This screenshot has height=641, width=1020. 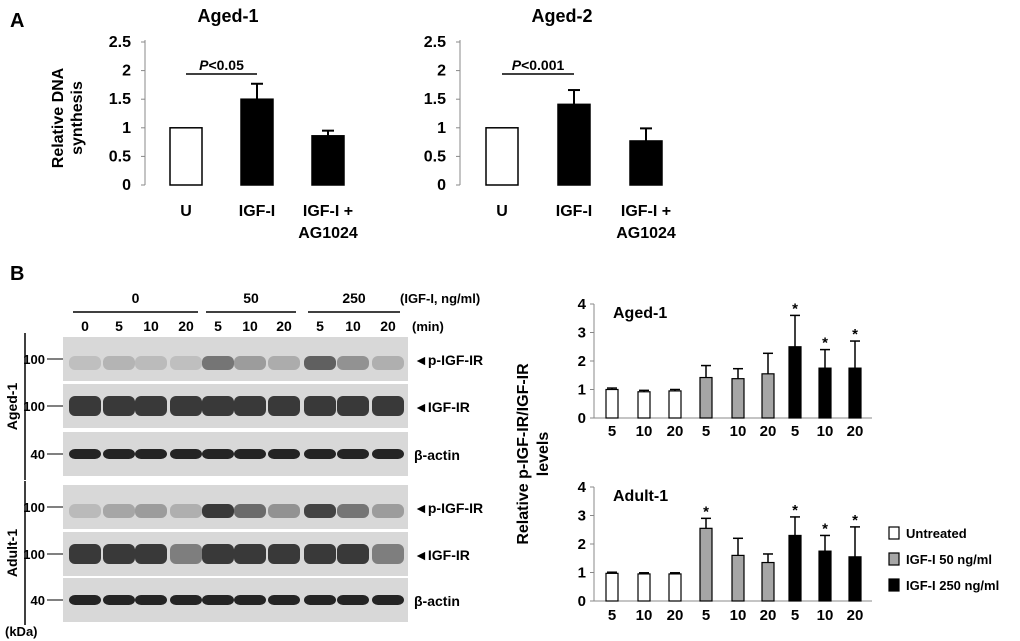 I want to click on y-tick-label: 3, so click(x=582, y=516).